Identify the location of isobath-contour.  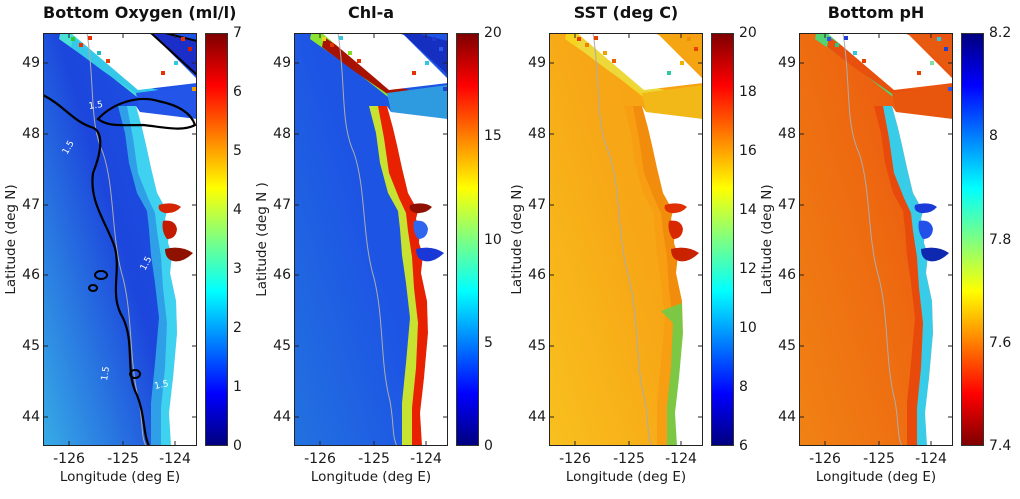
(872, 239).